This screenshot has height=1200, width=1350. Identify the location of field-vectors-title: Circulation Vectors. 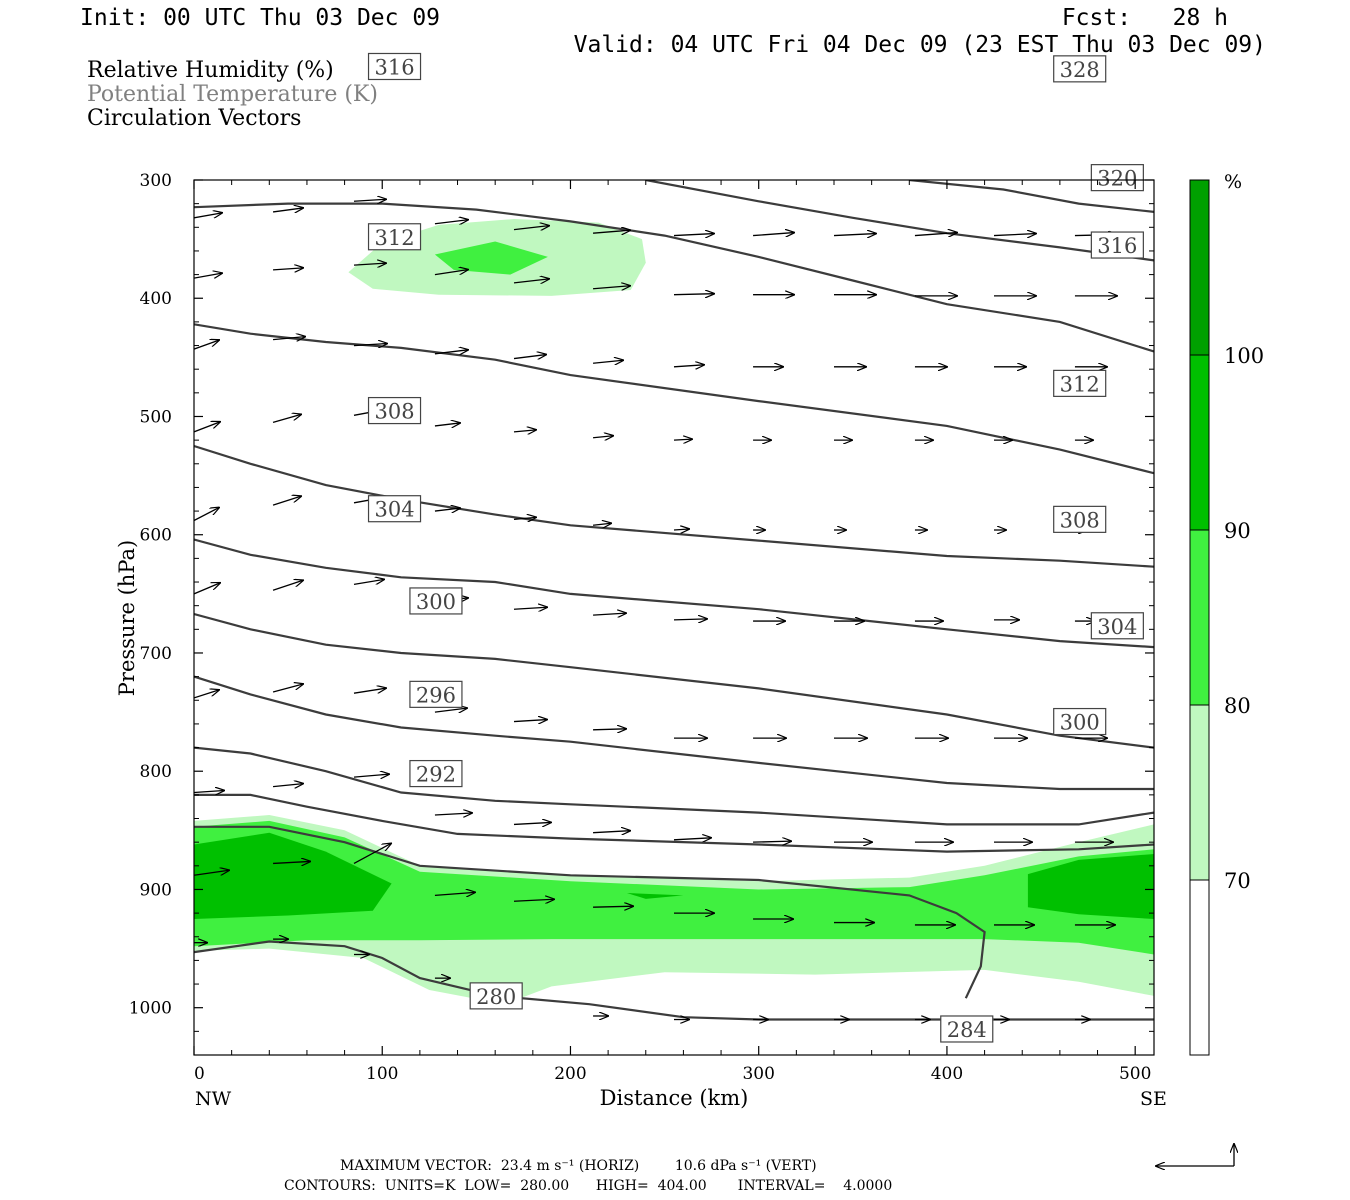
(194, 118).